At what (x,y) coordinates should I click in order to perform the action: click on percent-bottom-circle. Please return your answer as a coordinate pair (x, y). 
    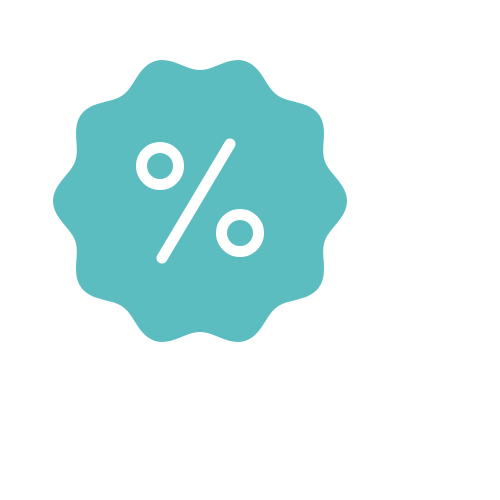
    Looking at the image, I should click on (240, 233).